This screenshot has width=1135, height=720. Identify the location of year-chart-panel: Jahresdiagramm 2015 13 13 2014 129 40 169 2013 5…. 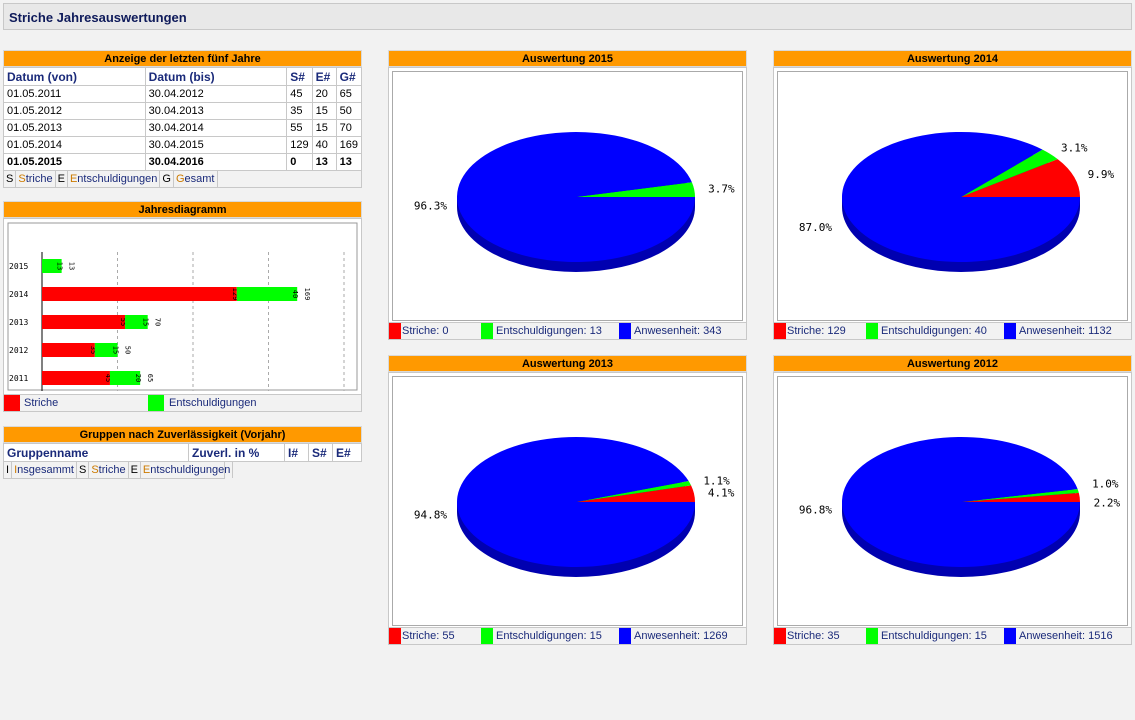
(182, 306).